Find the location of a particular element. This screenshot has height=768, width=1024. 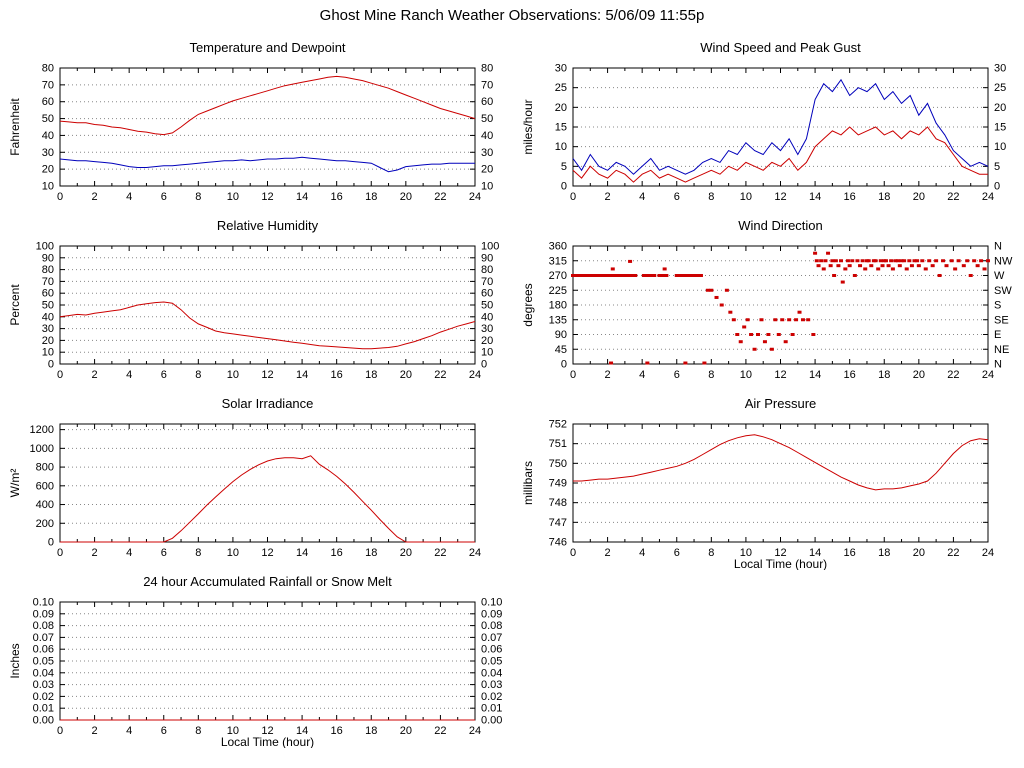

y-tick-label: 0.09 is located at coordinates (43, 614).